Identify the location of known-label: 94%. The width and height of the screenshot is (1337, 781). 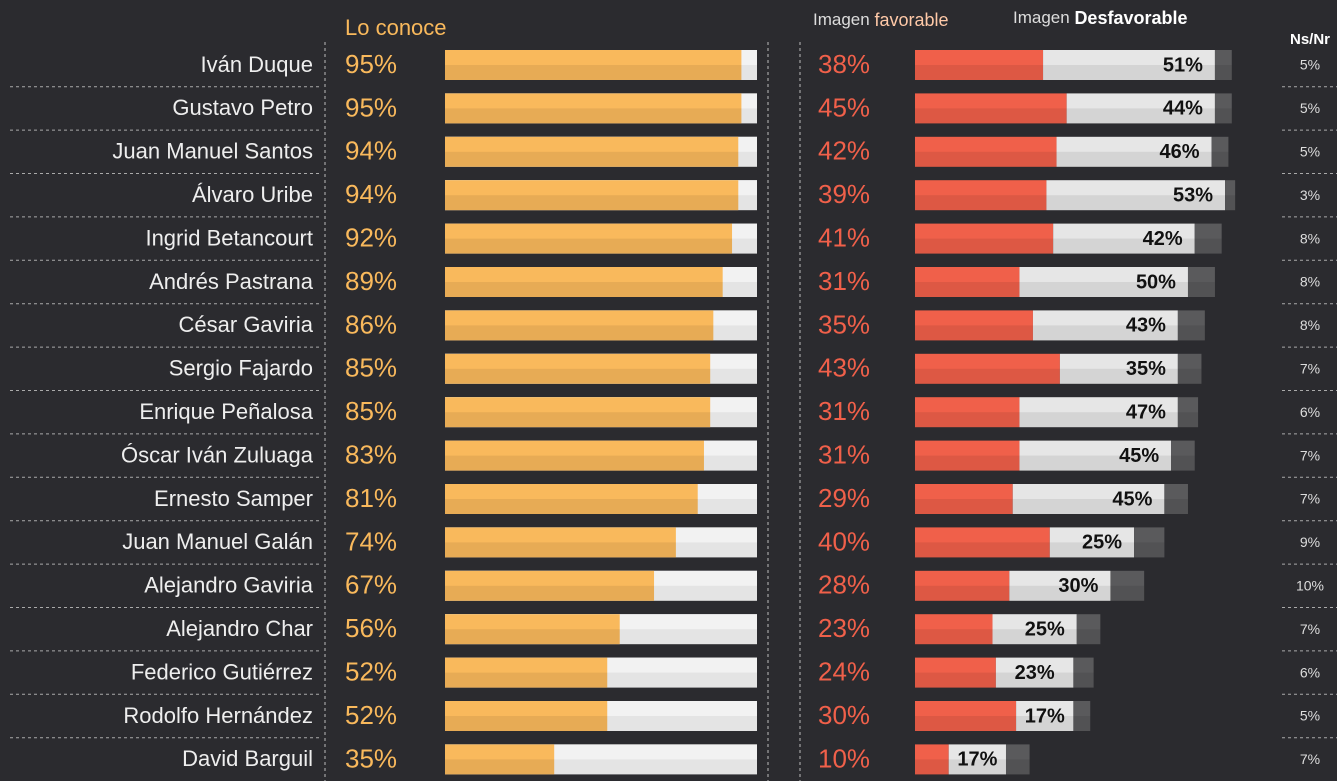
(371, 194).